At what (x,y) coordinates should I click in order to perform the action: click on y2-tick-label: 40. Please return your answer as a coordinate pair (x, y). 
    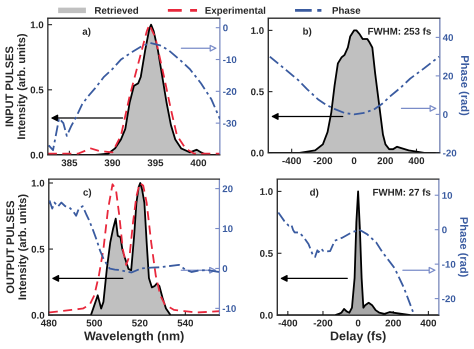
    Looking at the image, I should click on (448, 38).